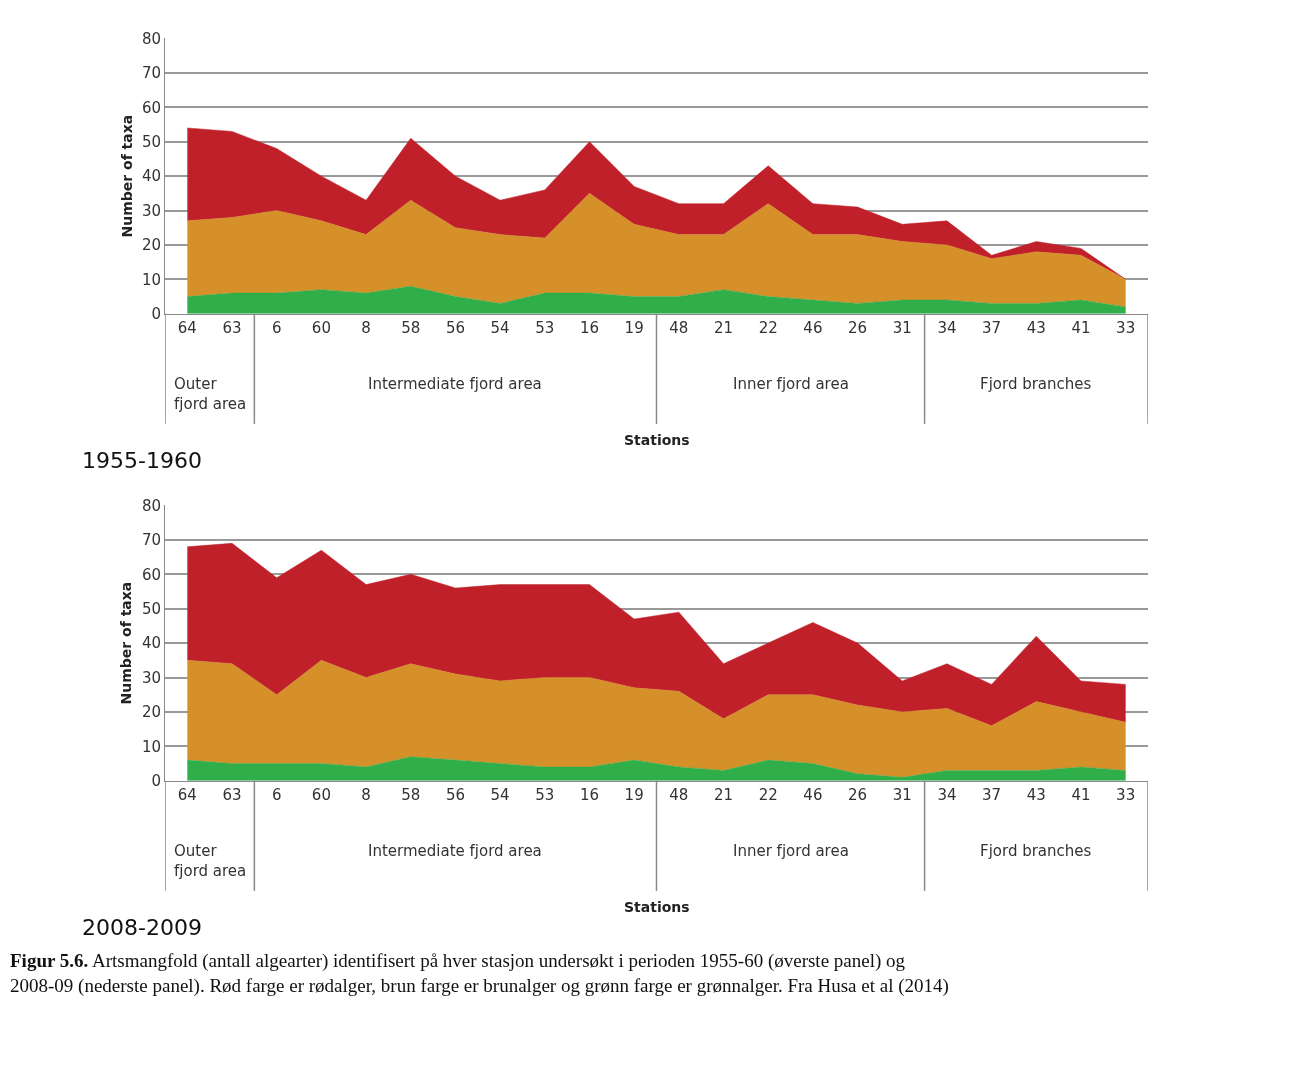  What do you see at coordinates (142, 927) in the screenshot?
I see `text: 2008-2009` at bounding box center [142, 927].